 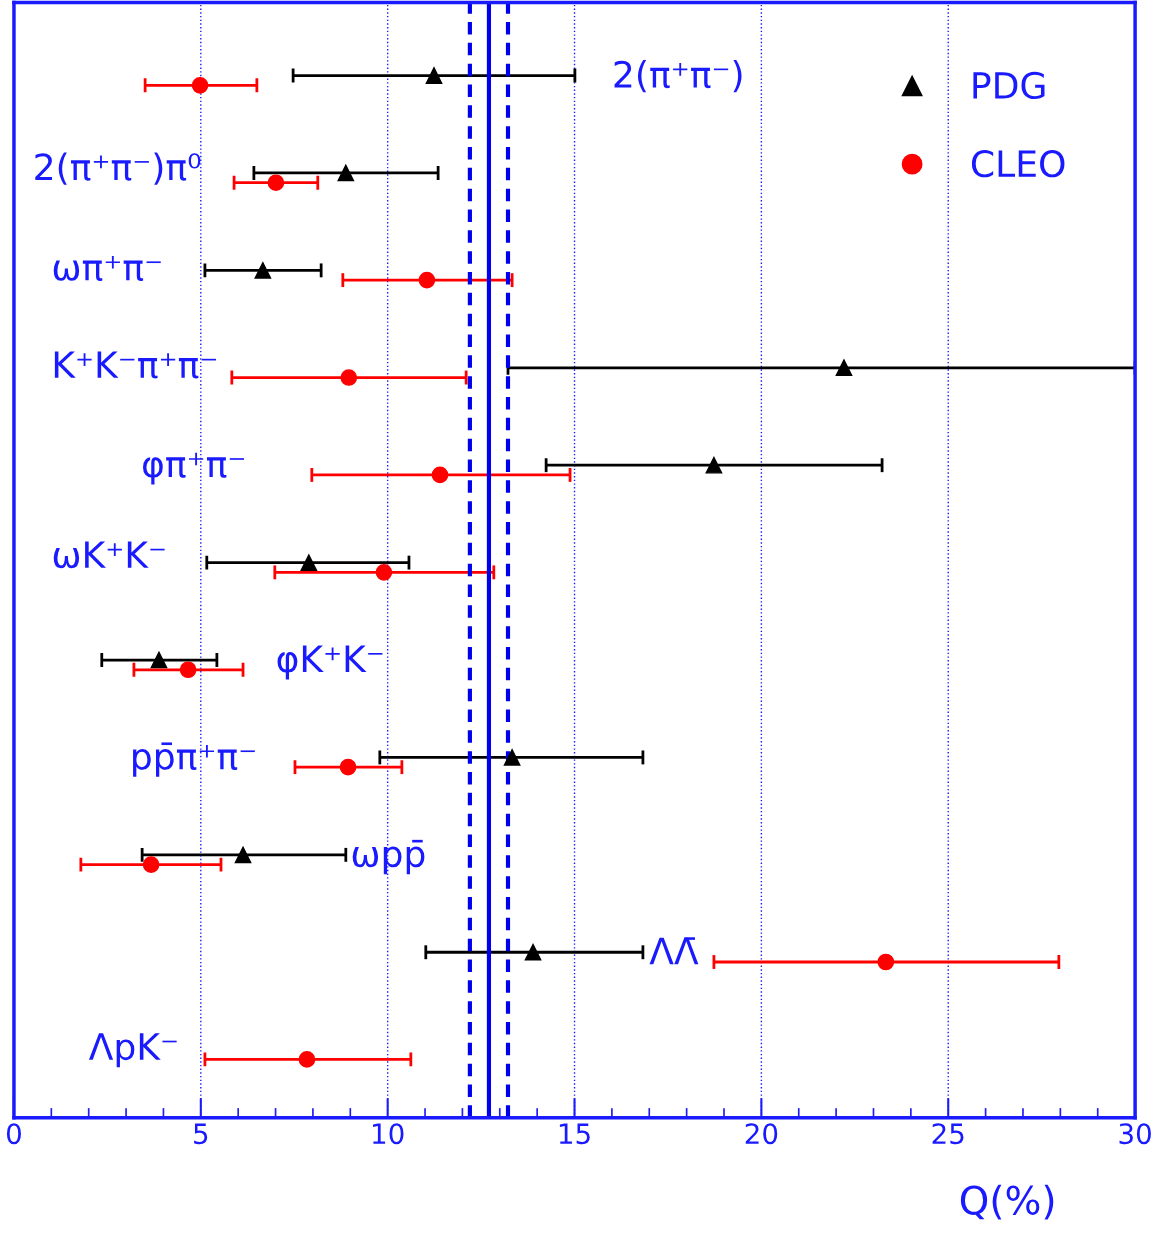 I want to click on y-tick-label: ωπ⁺π⁻, so click(x=107, y=268).